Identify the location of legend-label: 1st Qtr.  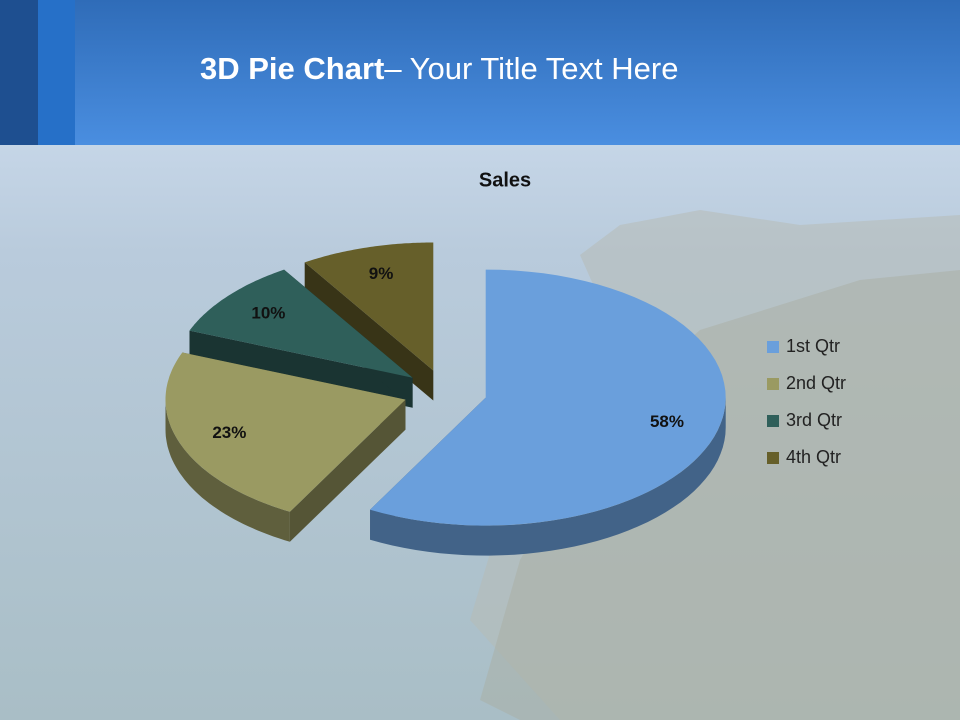
(813, 346).